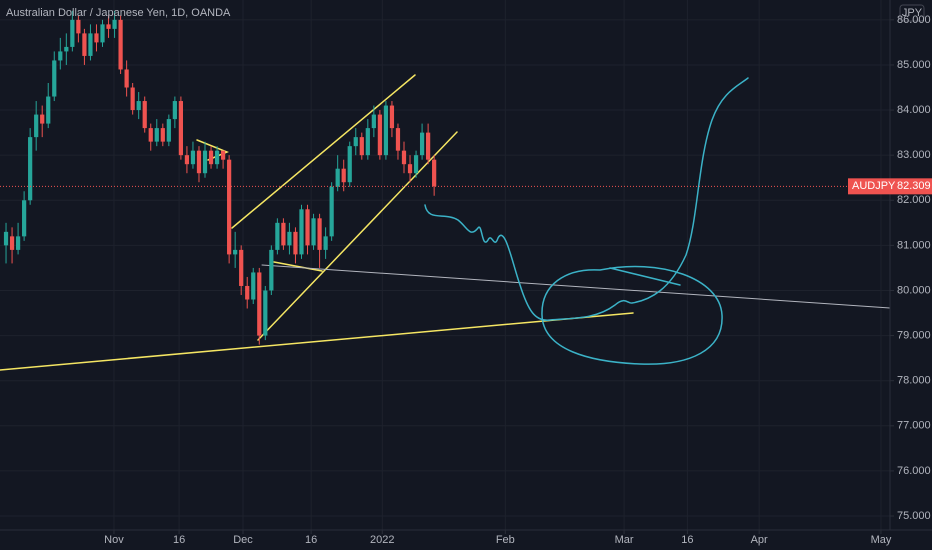 The width and height of the screenshot is (932, 550). What do you see at coordinates (914, 335) in the screenshot?
I see `y-tick-label: 79.000` at bounding box center [914, 335].